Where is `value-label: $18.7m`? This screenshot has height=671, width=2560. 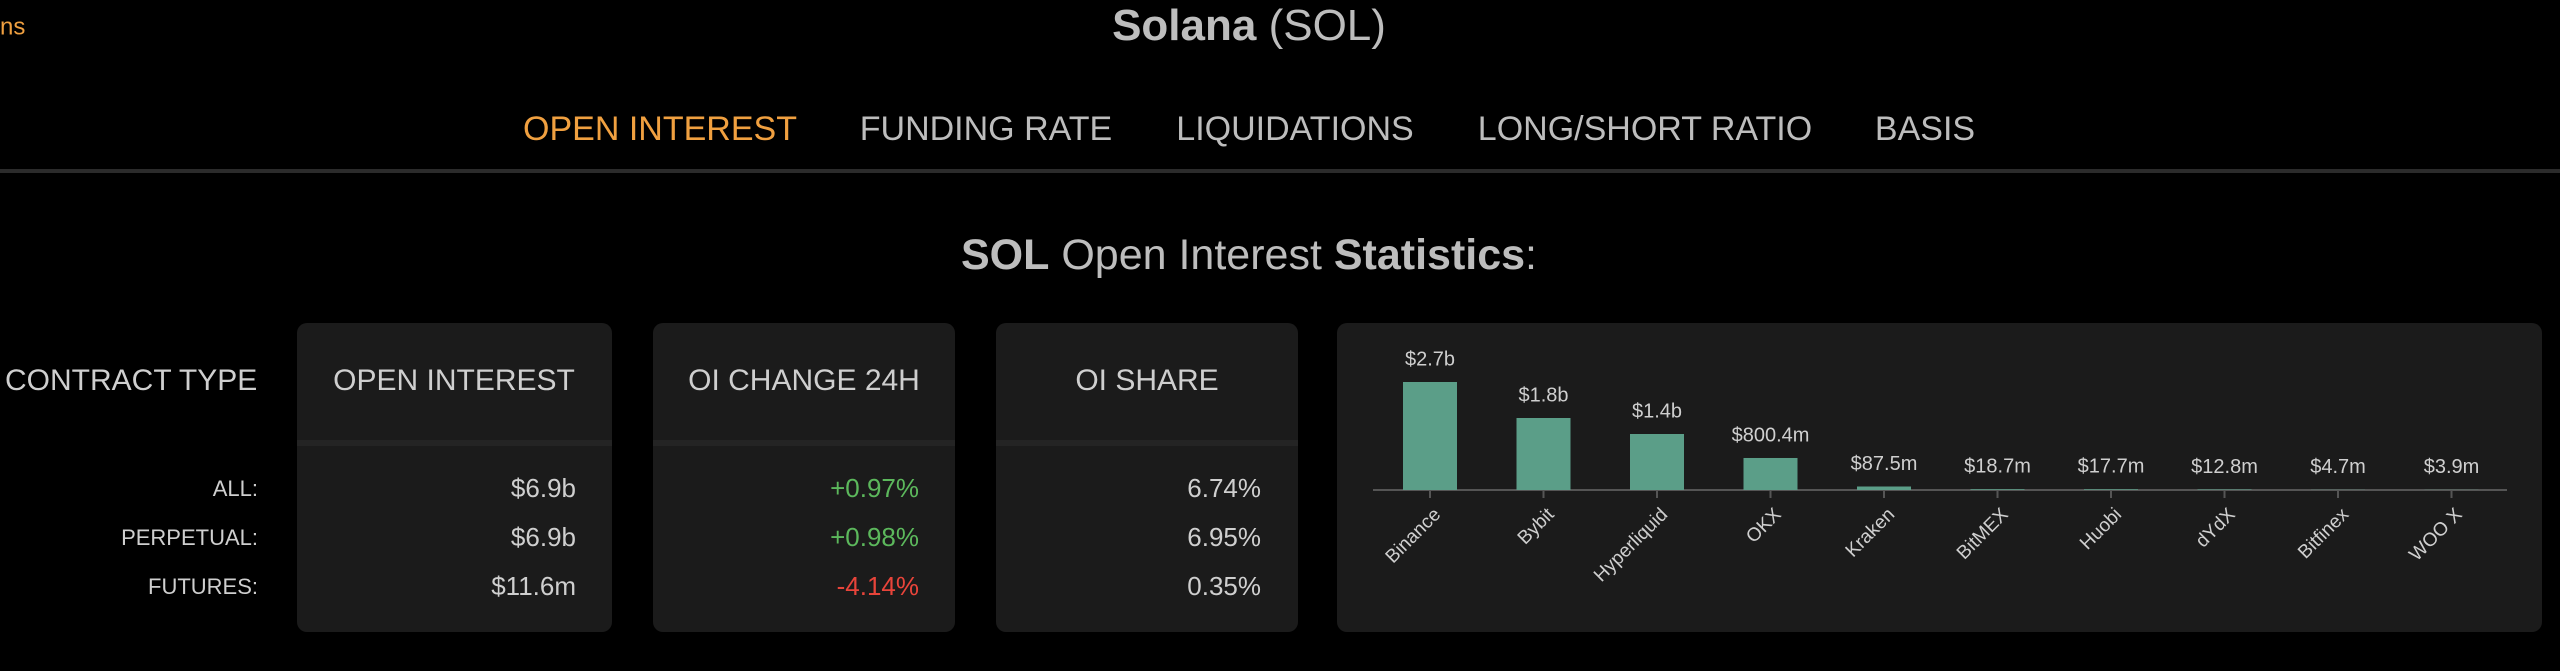
value-label: $18.7m is located at coordinates (1997, 467).